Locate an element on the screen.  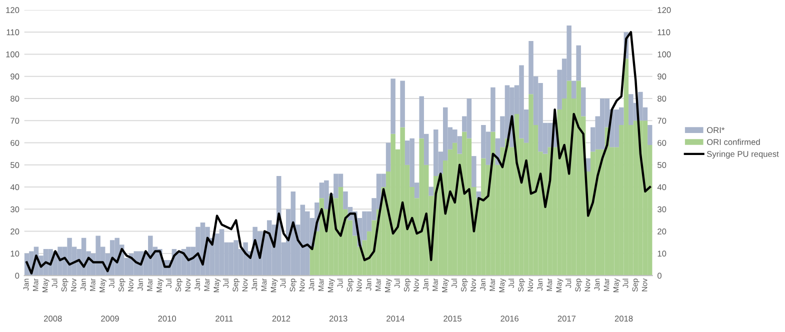
y-tick-label: 70 is located at coordinates (15, 121).